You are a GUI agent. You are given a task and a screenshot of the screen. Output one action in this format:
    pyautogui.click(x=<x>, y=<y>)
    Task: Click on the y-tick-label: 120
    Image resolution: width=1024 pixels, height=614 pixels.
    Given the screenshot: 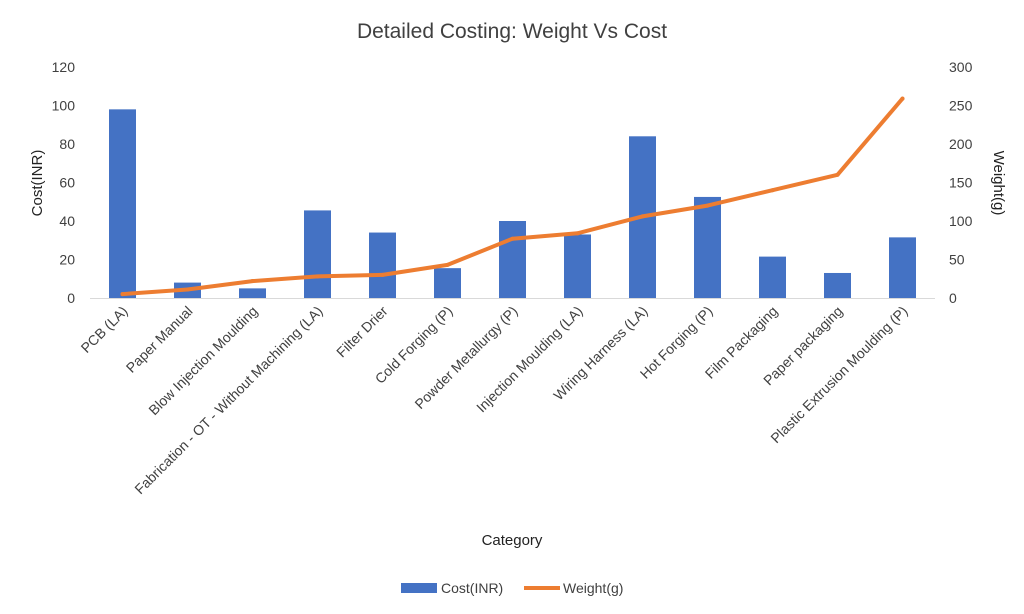 What is the action you would take?
    pyautogui.click(x=64, y=67)
    